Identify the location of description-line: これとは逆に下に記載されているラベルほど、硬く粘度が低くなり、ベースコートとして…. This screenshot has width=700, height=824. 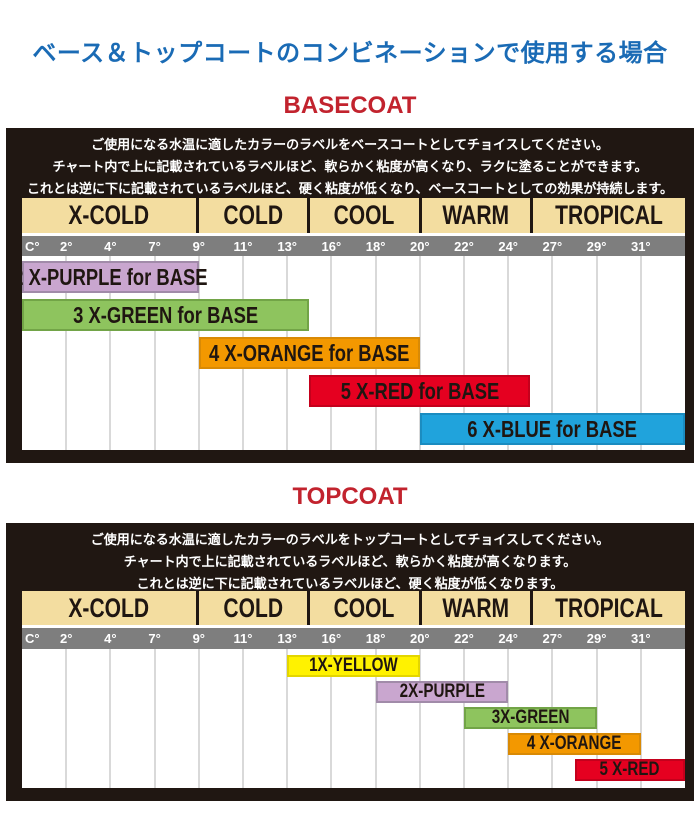
(350, 188).